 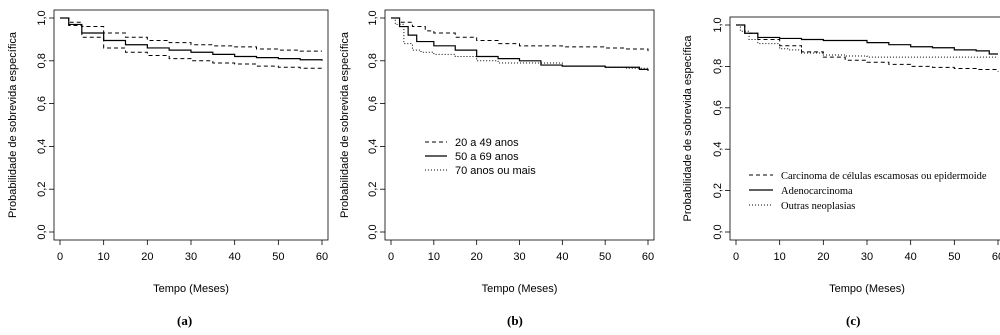 I want to click on legend-label-2: 50 a 69 anos, so click(x=487, y=157).